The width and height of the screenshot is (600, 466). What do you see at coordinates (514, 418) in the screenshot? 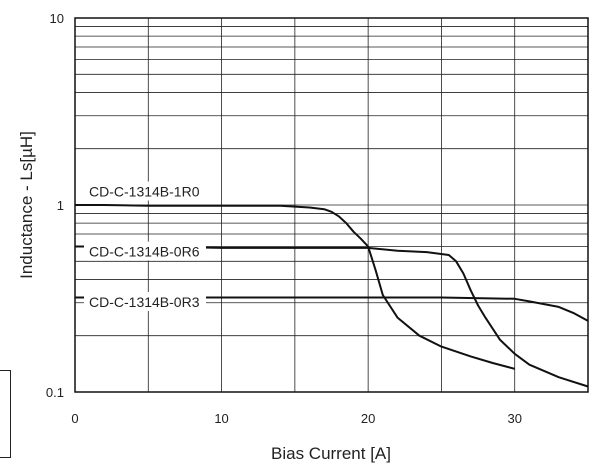
I see `x-tick-label: 30` at bounding box center [514, 418].